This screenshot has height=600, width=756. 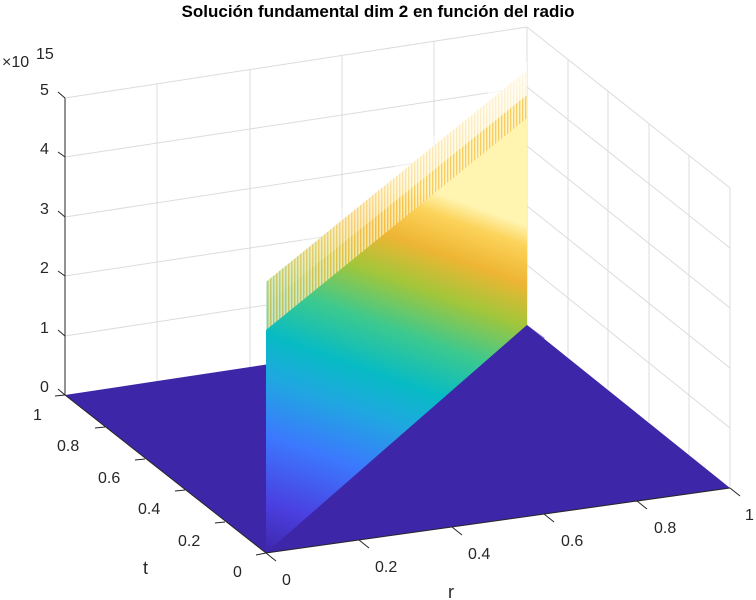 What do you see at coordinates (189, 541) in the screenshot?
I see `t-tick-1: 0.2` at bounding box center [189, 541].